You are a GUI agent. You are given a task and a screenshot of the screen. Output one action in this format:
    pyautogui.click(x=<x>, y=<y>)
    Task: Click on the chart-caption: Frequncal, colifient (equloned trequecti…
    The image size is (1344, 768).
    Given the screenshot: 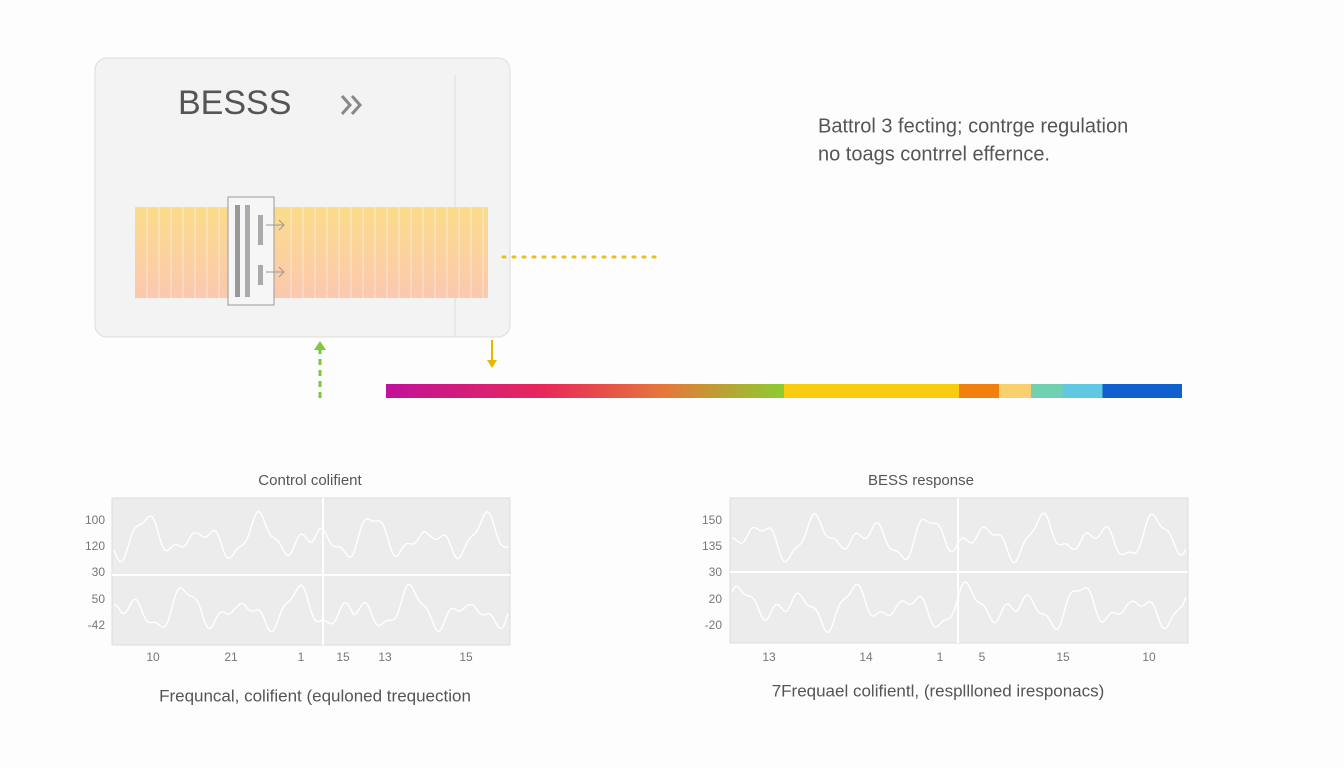 What is the action you would take?
    pyautogui.click(x=315, y=695)
    